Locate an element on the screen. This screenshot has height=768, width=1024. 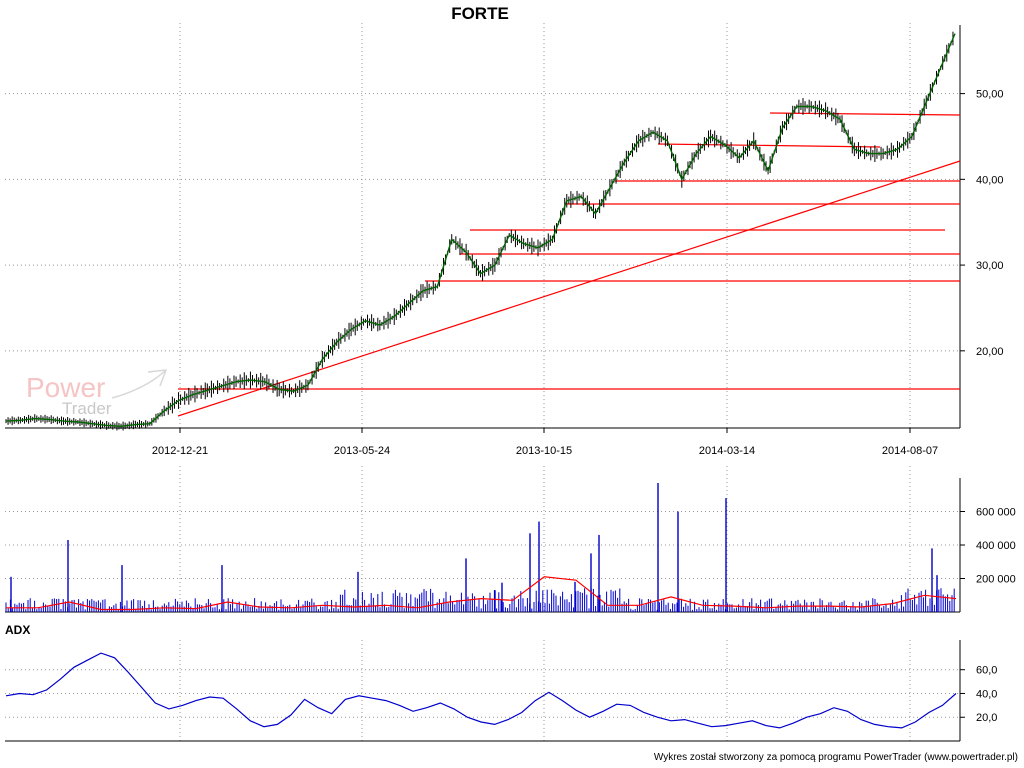
adx-y-tick-label: 20,0 is located at coordinates (986, 718).